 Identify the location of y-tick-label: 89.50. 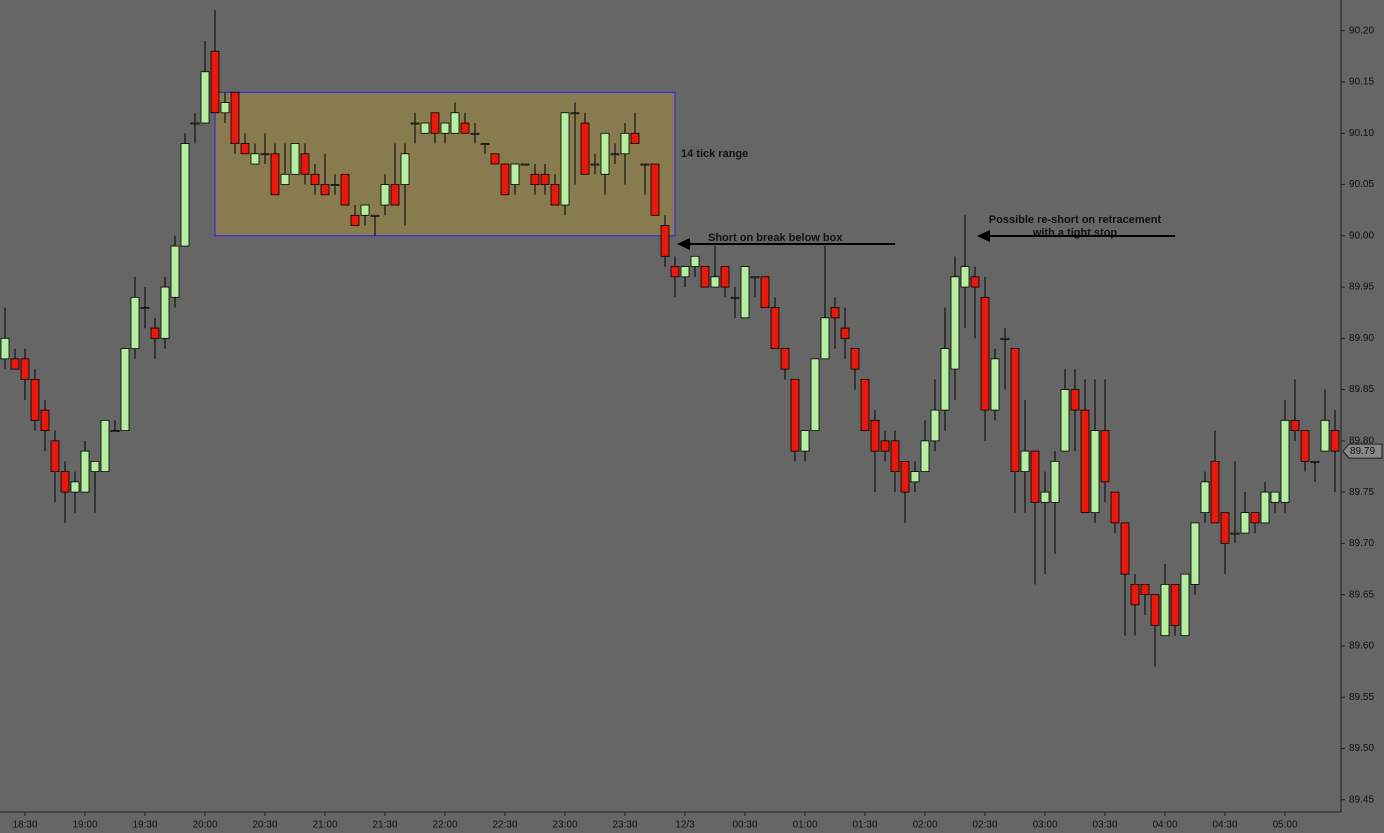
(1361, 748).